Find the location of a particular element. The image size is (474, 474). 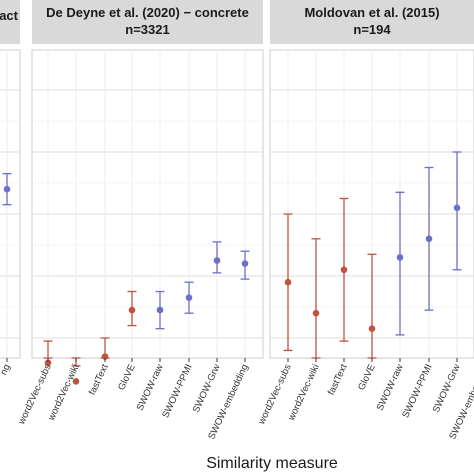

x-axis-title: Similarity measure is located at coordinates (272, 463).